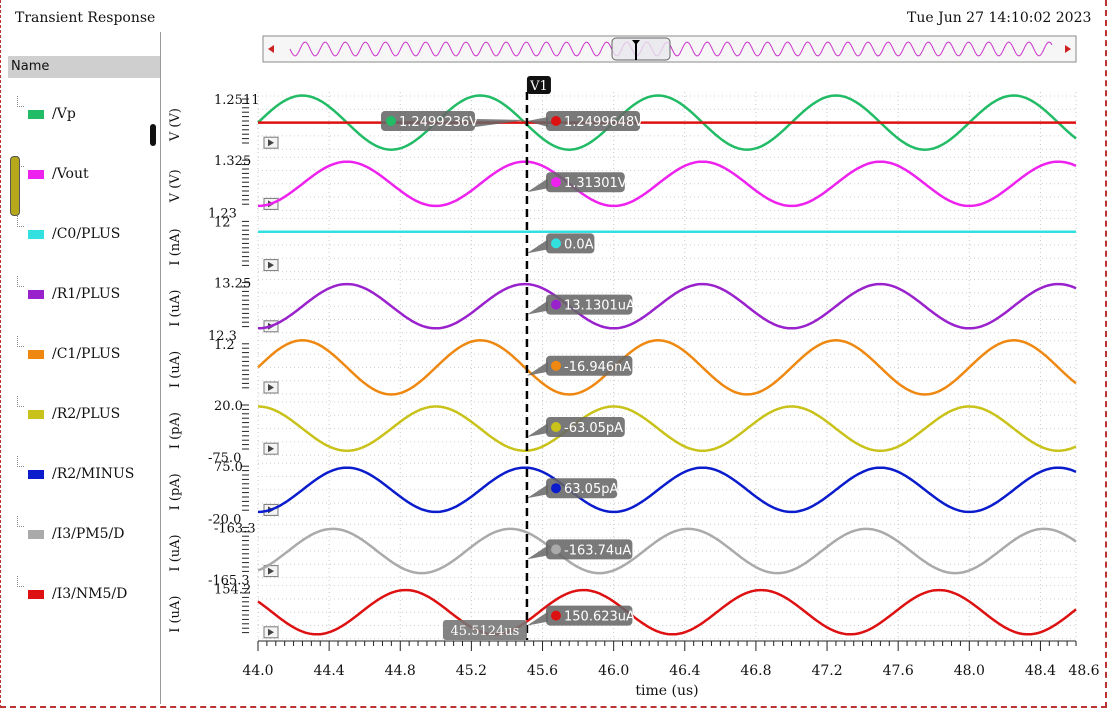 The height and width of the screenshot is (710, 1108). I want to click on marker-annotation: 13.1301uA, so click(580, 304).